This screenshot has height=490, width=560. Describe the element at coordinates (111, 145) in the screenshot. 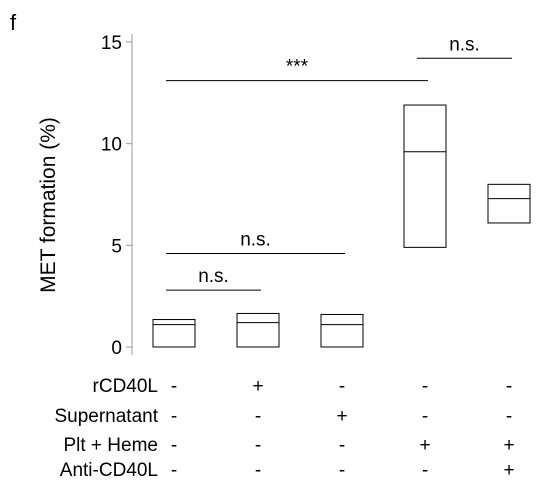

I see `y-tick-label: 10` at that location.